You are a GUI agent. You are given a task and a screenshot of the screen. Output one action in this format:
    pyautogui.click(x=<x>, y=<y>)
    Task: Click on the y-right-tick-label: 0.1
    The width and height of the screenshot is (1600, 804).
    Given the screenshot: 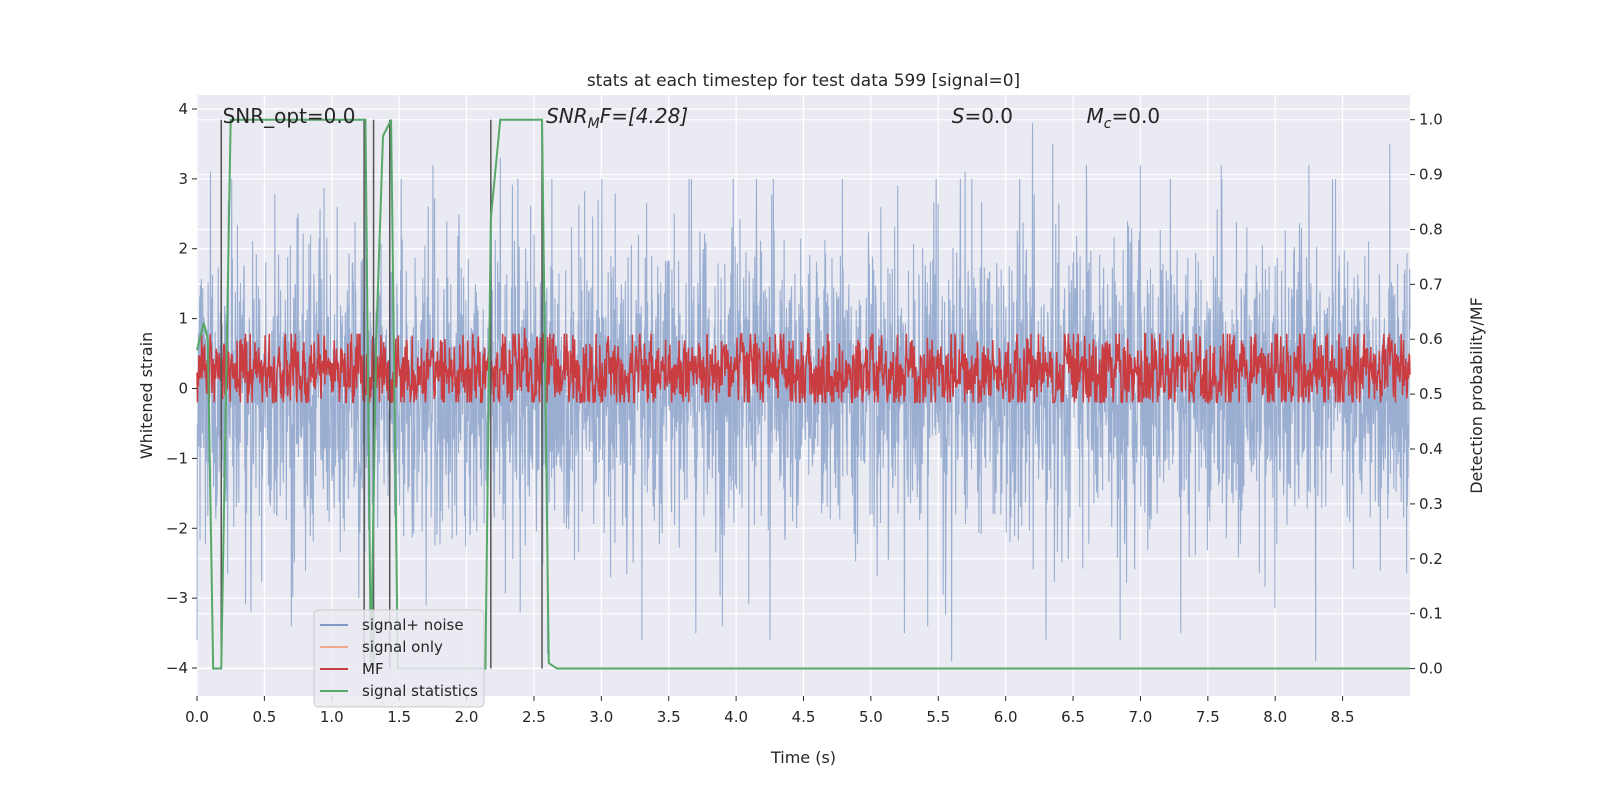 What is the action you would take?
    pyautogui.click(x=1431, y=614)
    